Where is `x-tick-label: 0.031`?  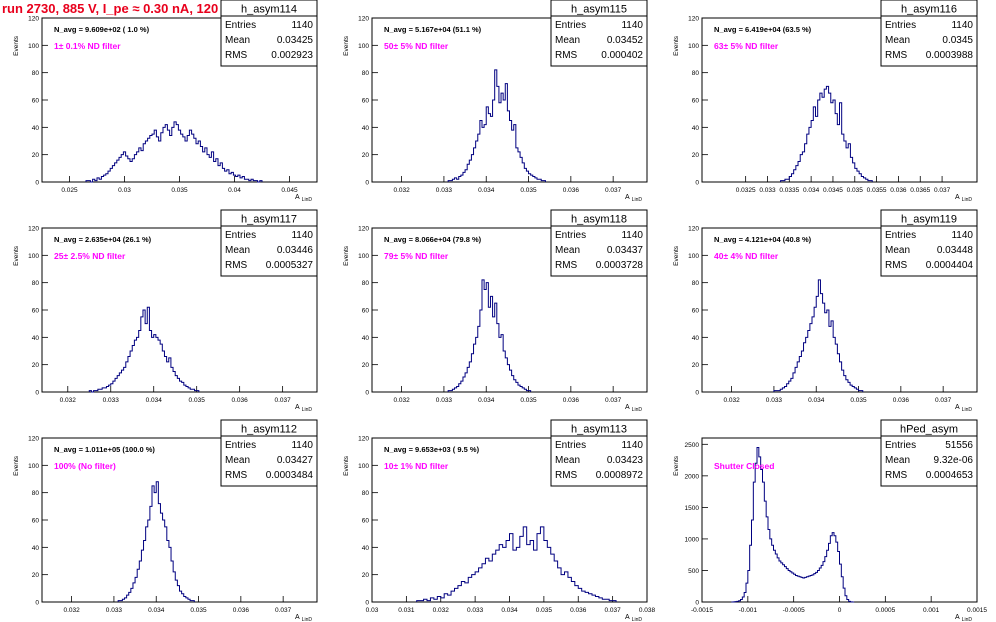 x-tick-label: 0.031 is located at coordinates (406, 610).